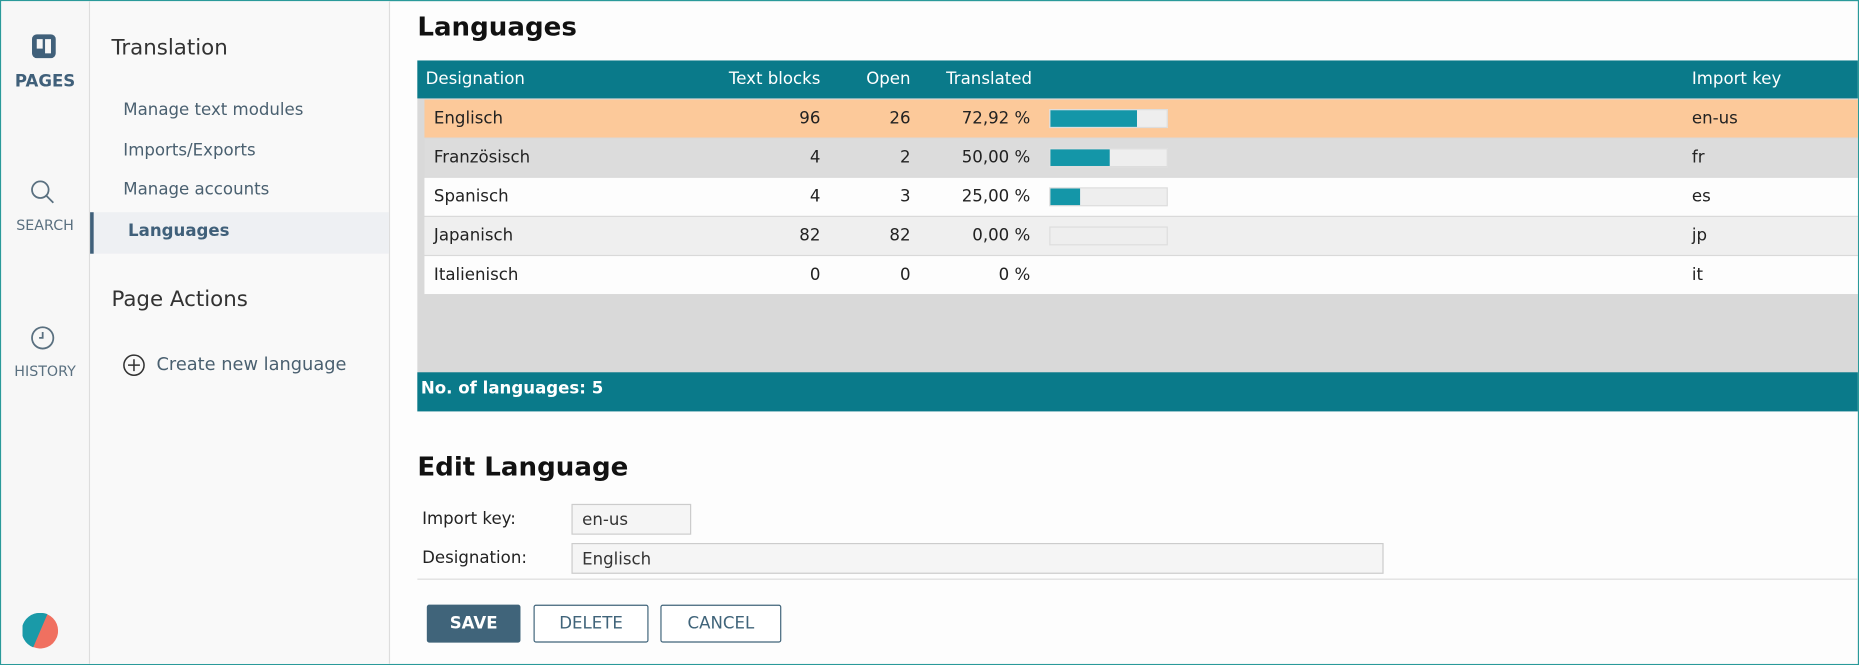  I want to click on cell: fr, so click(1698, 158).